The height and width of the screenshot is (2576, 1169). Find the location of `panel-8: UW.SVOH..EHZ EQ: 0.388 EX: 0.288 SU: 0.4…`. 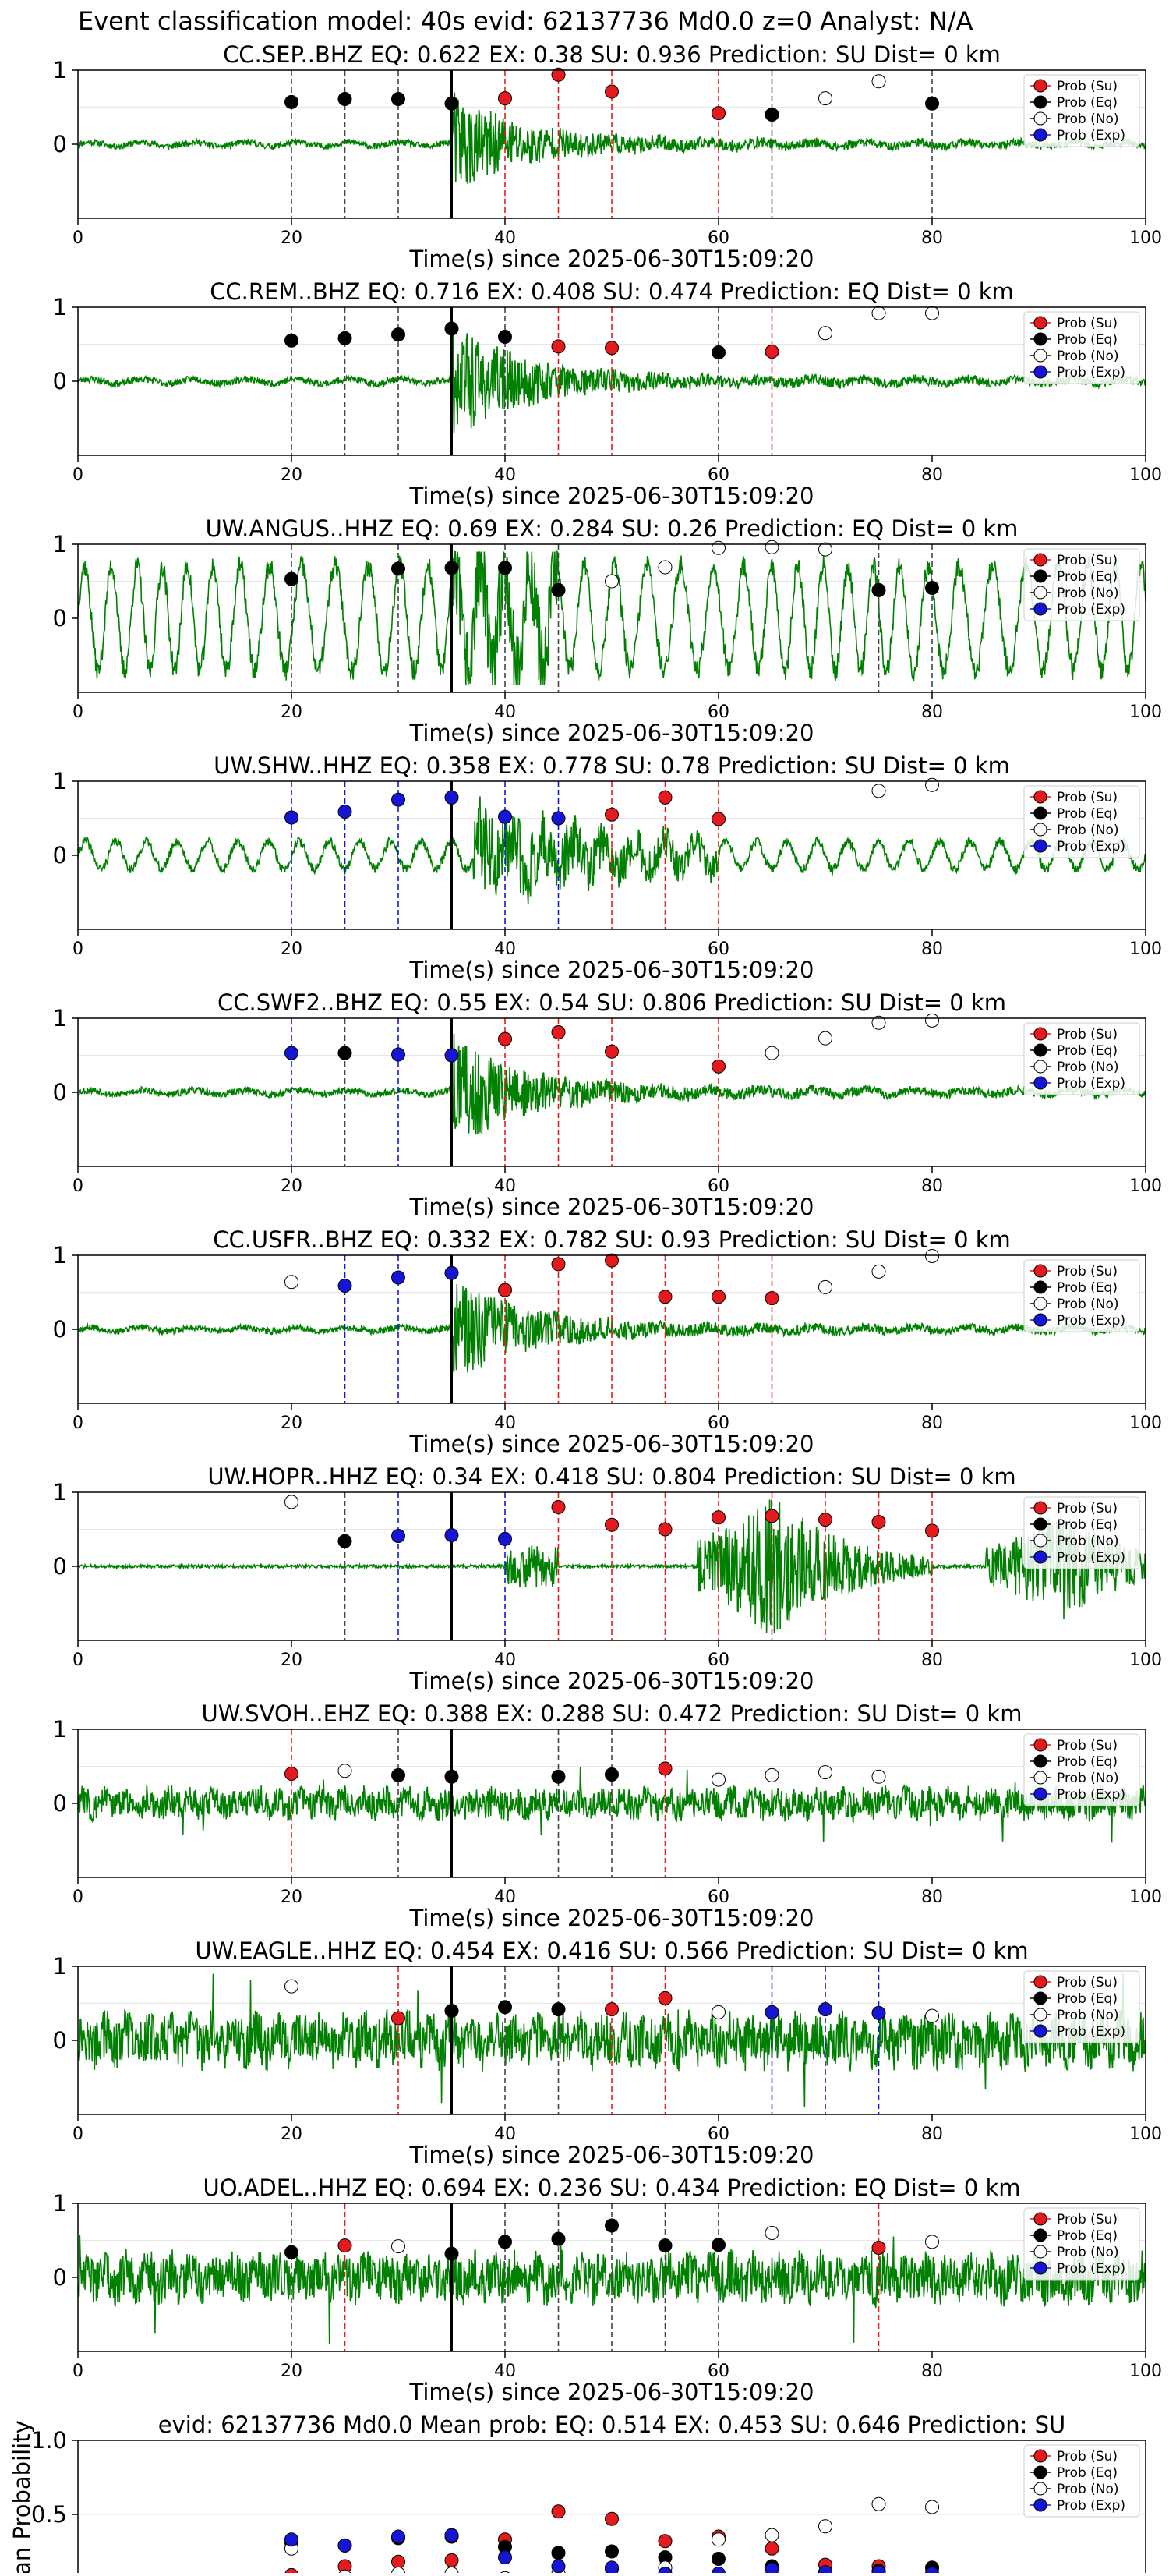

panel-8: UW.SVOH..EHZ EQ: 0.388 EX: 0.288 SU: 0.4… is located at coordinates (607, 1815).